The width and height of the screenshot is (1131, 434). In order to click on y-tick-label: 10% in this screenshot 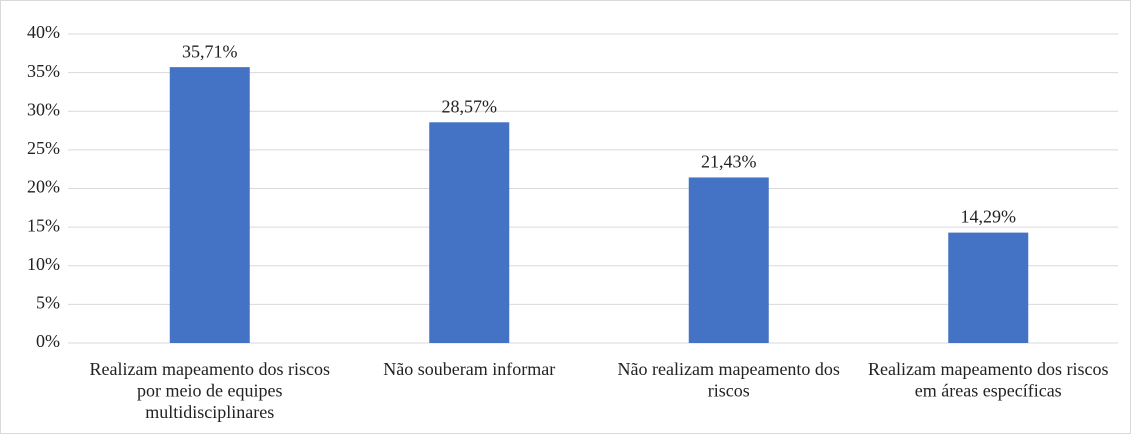, I will do `click(43, 264)`.